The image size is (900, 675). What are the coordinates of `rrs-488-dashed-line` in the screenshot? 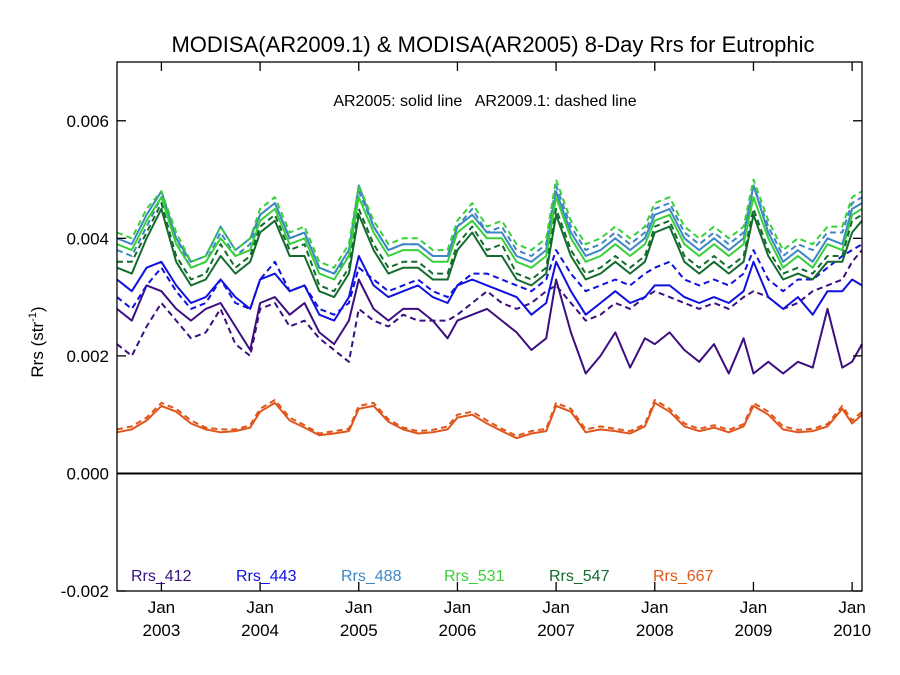 It's located at (489, 229).